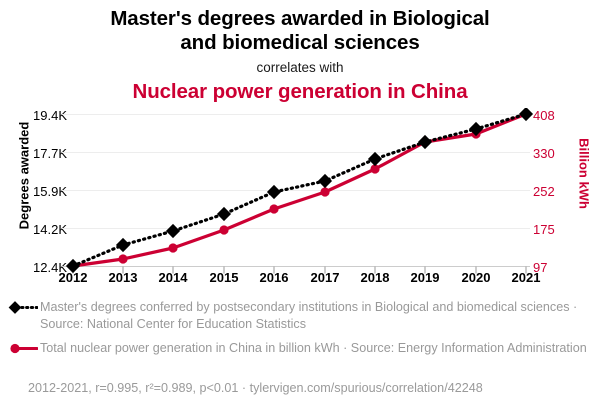 This screenshot has width=600, height=414. Describe the element at coordinates (50, 191) in the screenshot. I see `y-tick-left-15-9k: 15.9K` at that location.